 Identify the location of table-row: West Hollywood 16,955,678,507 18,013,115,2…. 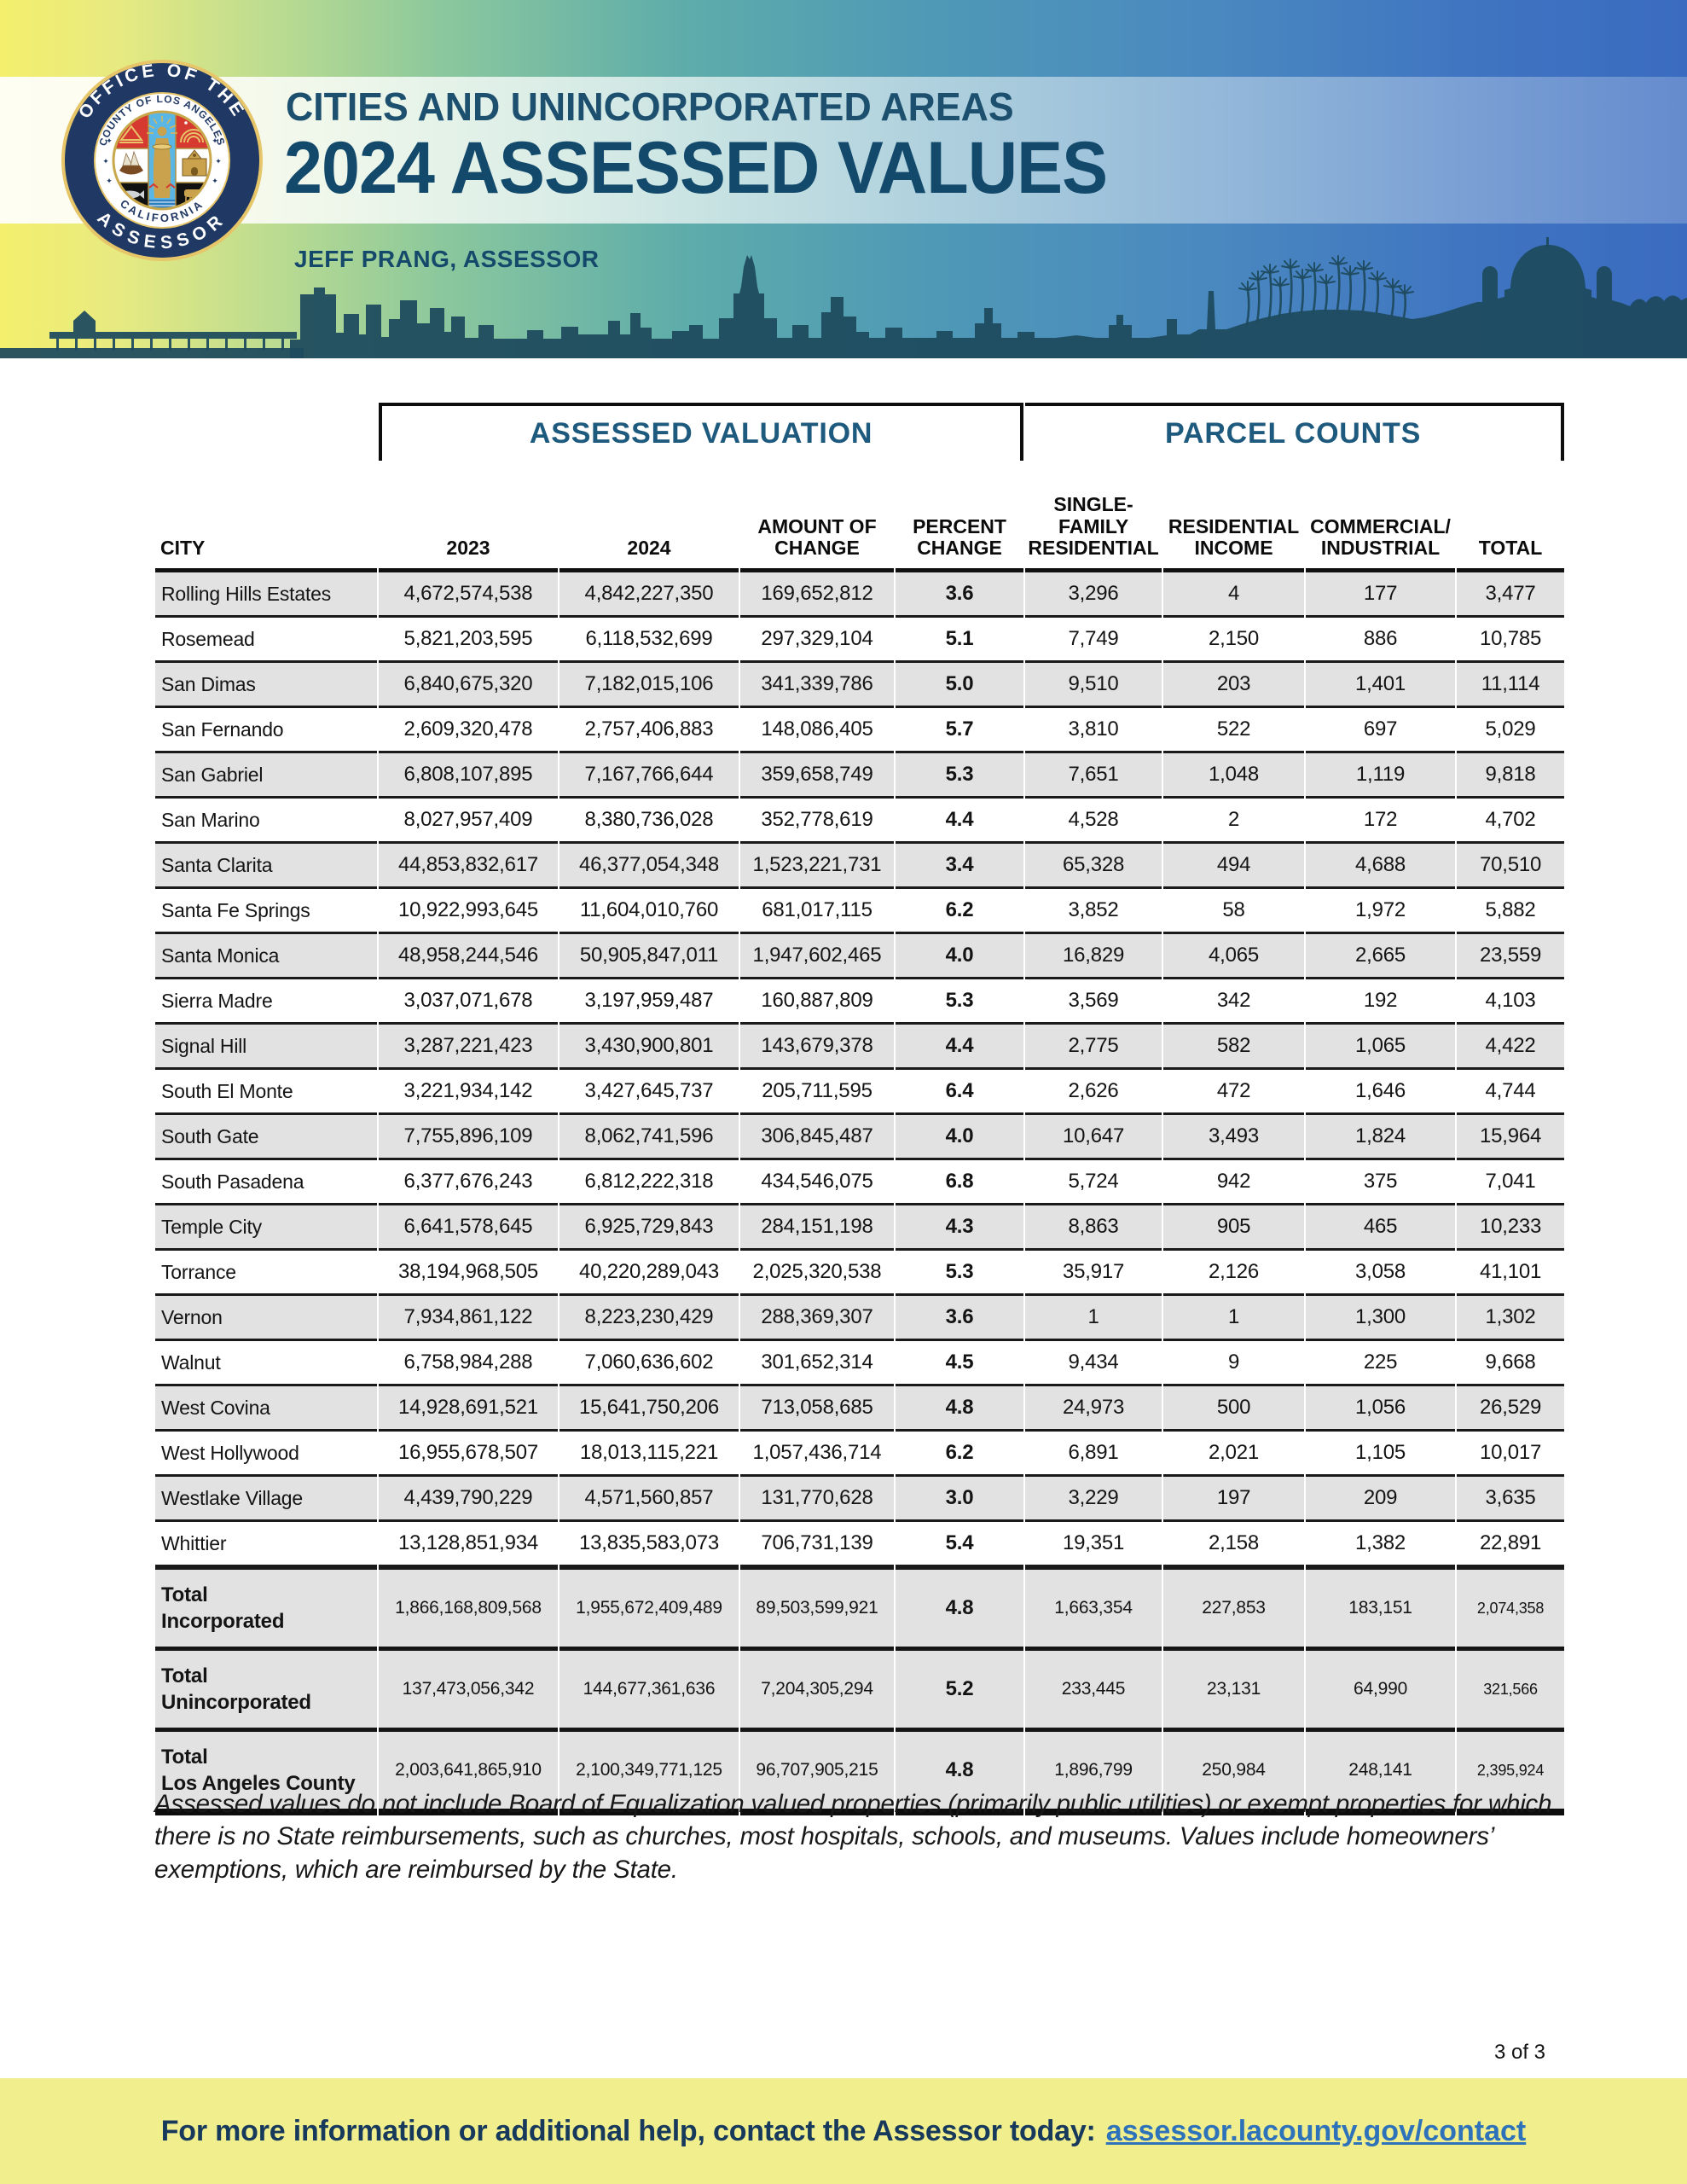
(860, 1454).